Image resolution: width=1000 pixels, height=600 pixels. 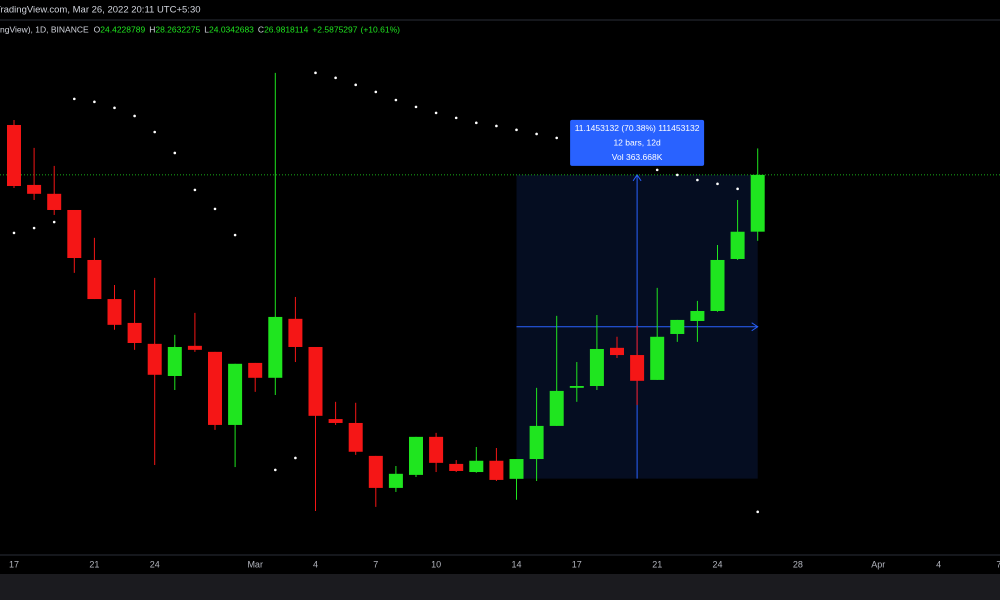 What do you see at coordinates (334, 29) in the screenshot?
I see `header-text: +2.5875297` at bounding box center [334, 29].